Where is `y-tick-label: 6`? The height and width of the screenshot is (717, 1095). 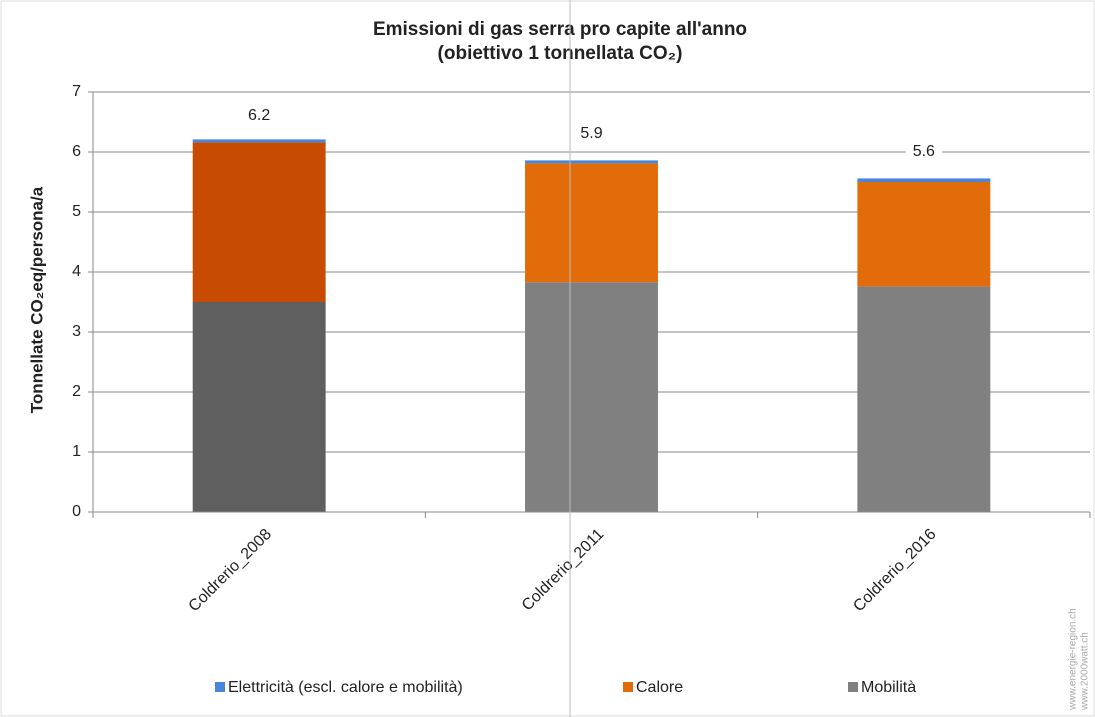 y-tick-label: 6 is located at coordinates (76, 151).